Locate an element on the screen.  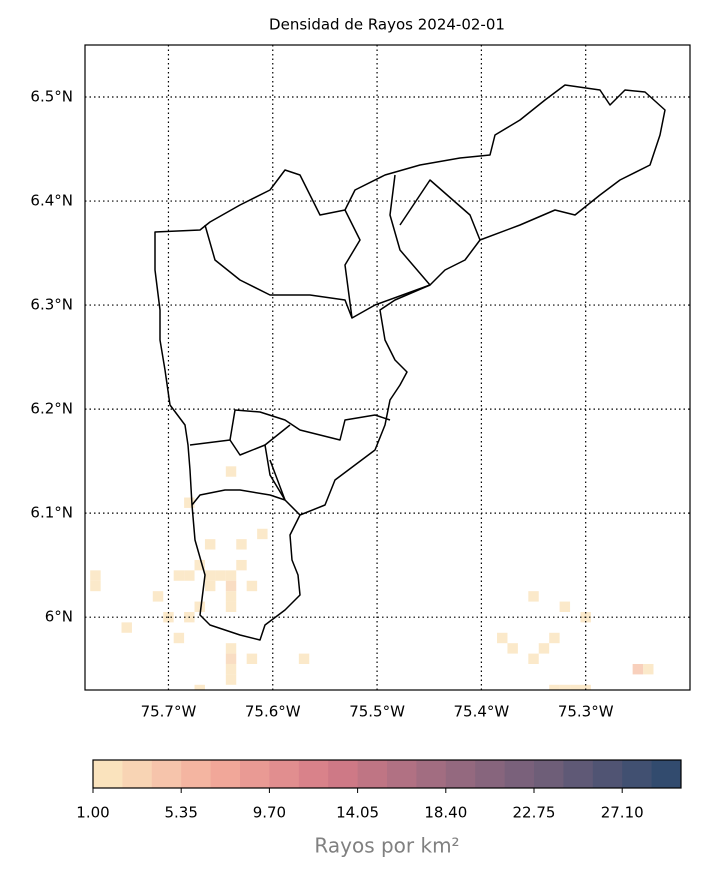
colorbar-label: Rayos por km² is located at coordinates (386, 846).